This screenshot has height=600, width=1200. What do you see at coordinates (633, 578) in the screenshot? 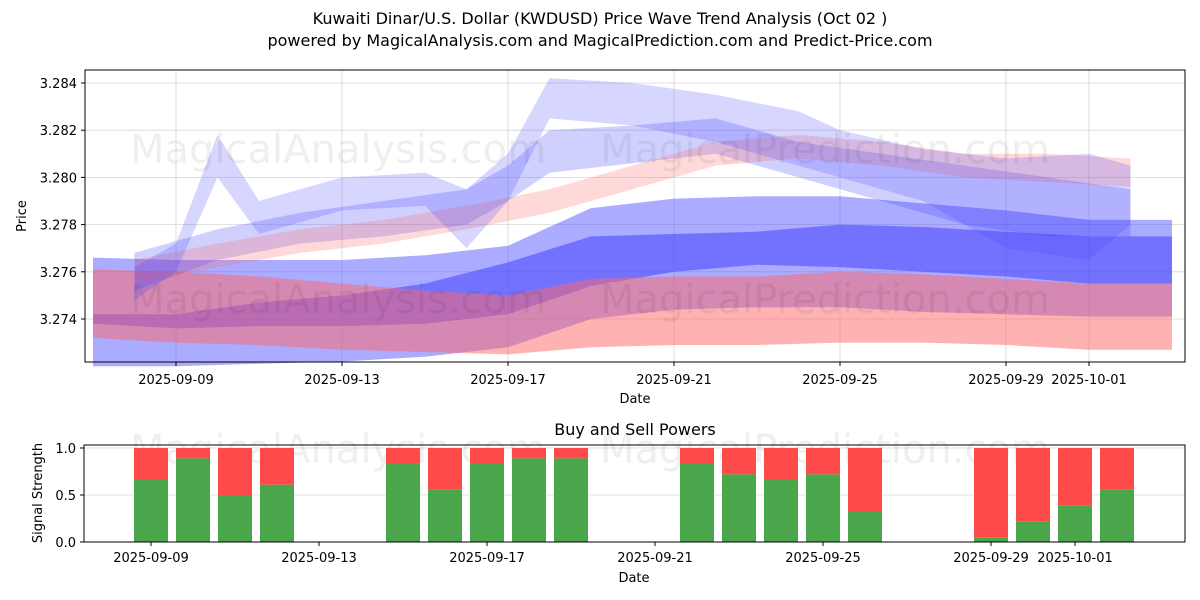
I see `bar-x-label: Date` at bounding box center [633, 578].